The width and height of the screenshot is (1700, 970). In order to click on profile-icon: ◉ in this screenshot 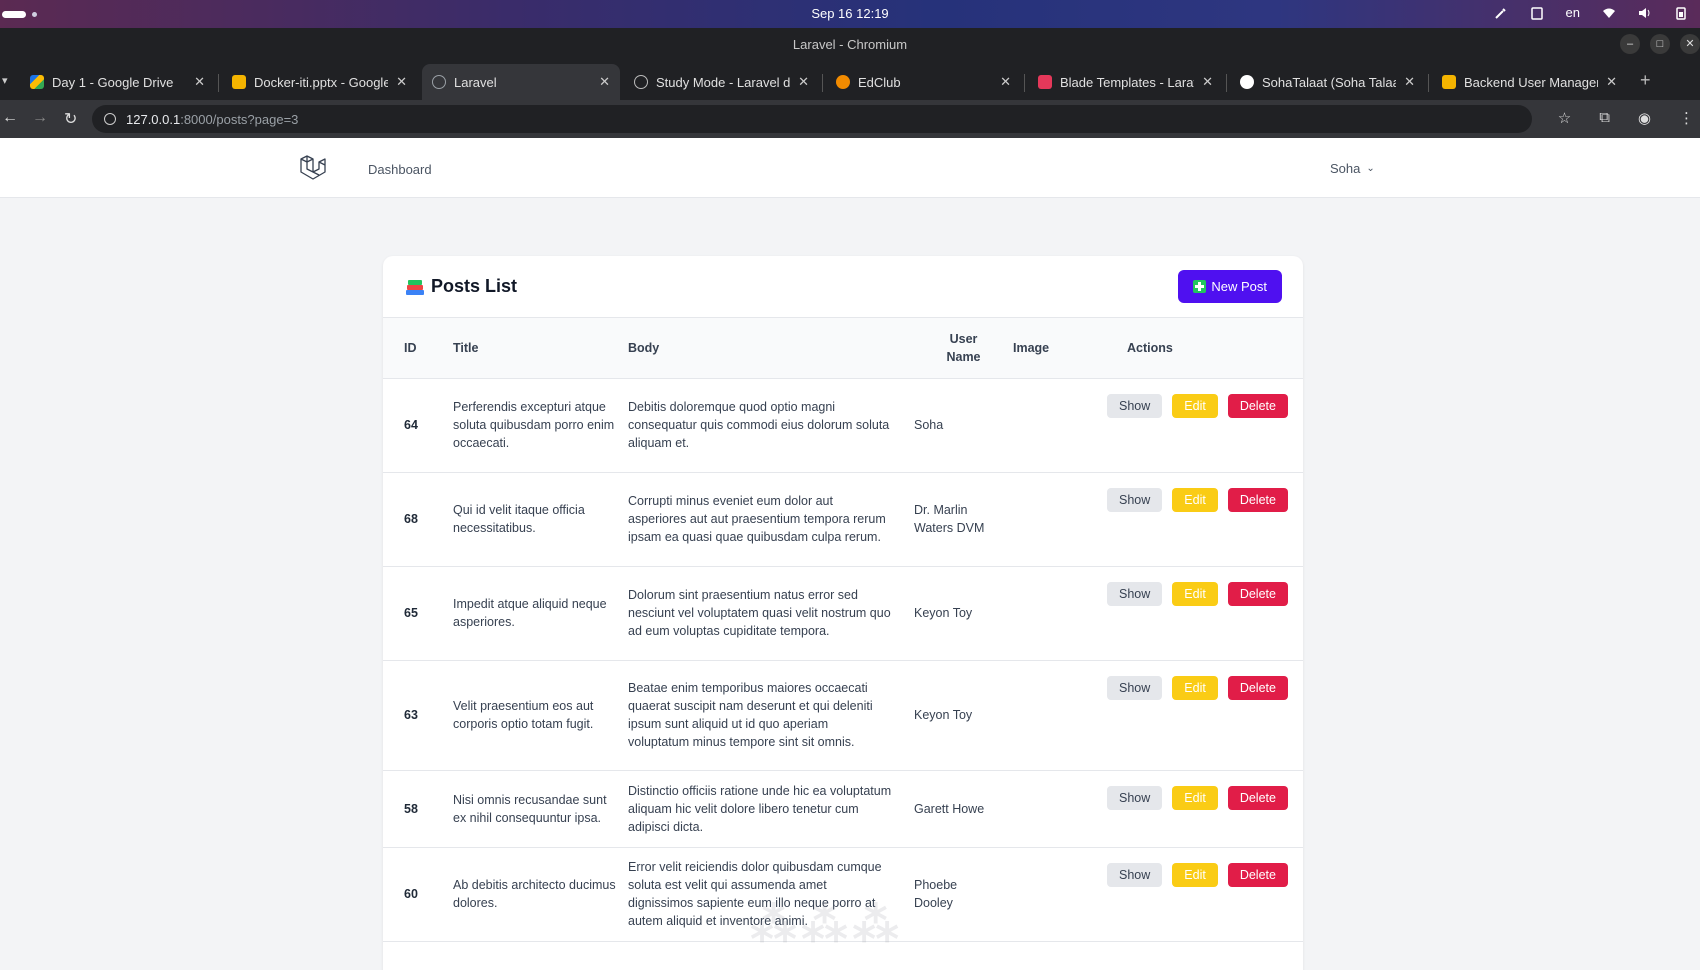, I will do `click(1644, 118)`.